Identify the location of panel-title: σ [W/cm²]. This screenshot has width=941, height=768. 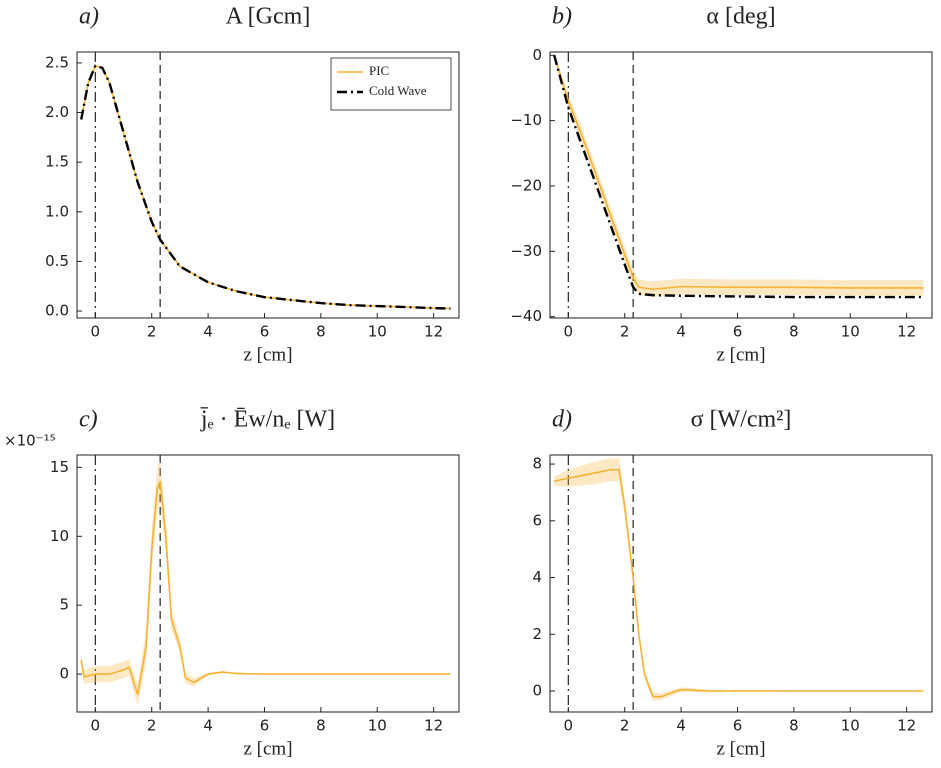
(741, 420).